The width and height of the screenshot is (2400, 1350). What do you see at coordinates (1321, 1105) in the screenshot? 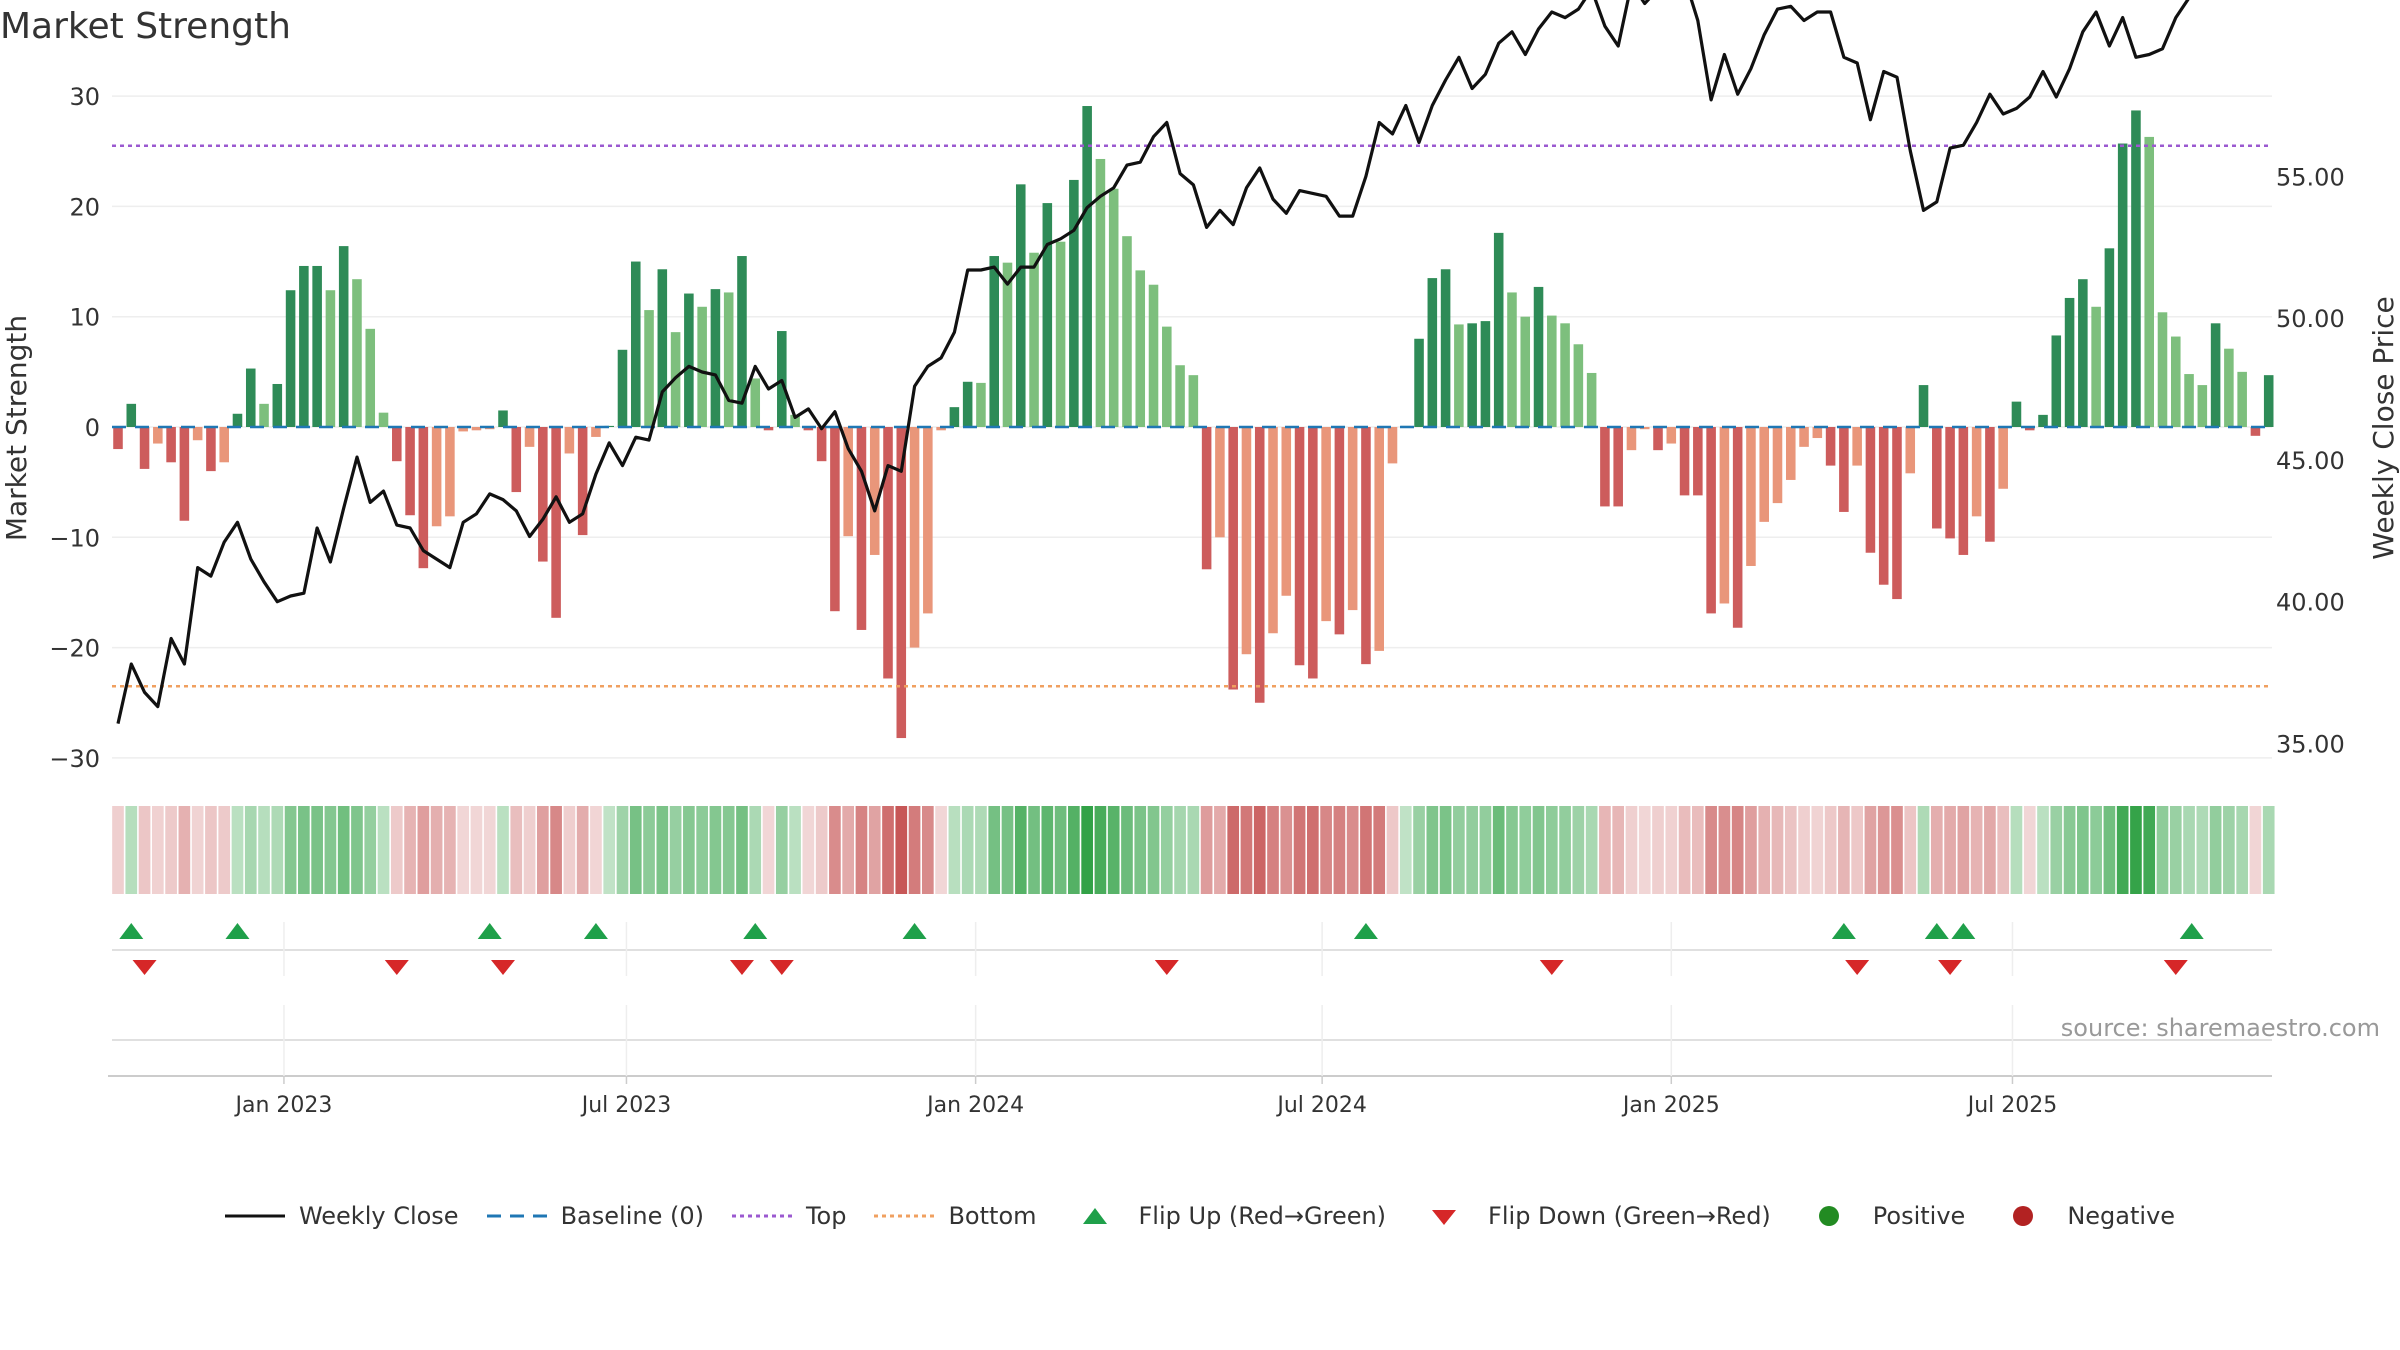
I see `x-tick-label: Jul 2024` at bounding box center [1321, 1105].